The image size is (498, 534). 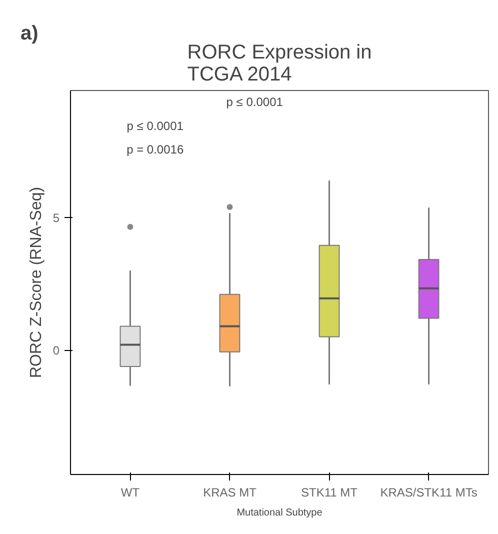 What do you see at coordinates (56, 218) in the screenshot?
I see `y-tick-label: 5` at bounding box center [56, 218].